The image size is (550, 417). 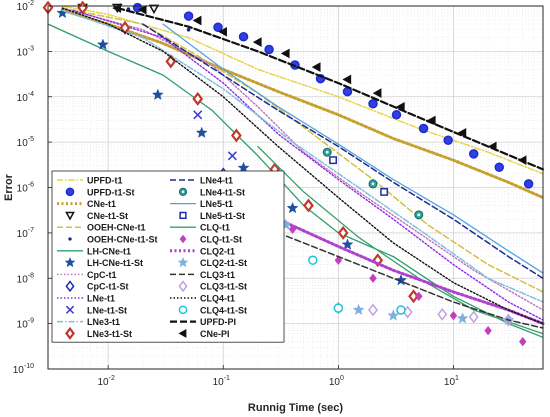 What do you see at coordinates (223, 310) in the screenshot?
I see `legend-label: CLQ4-t1-St` at bounding box center [223, 310].